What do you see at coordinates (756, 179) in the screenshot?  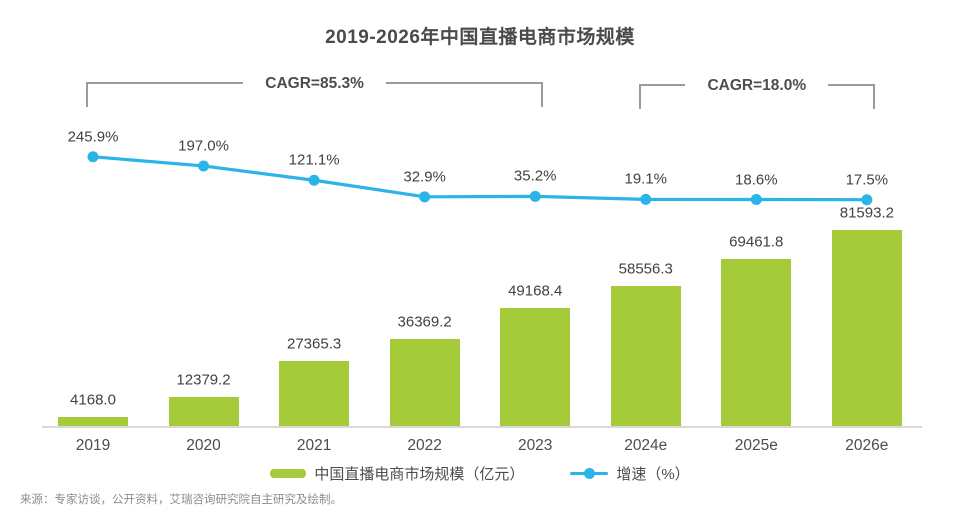 I see `growth-label-2025e: 18.6%` at bounding box center [756, 179].